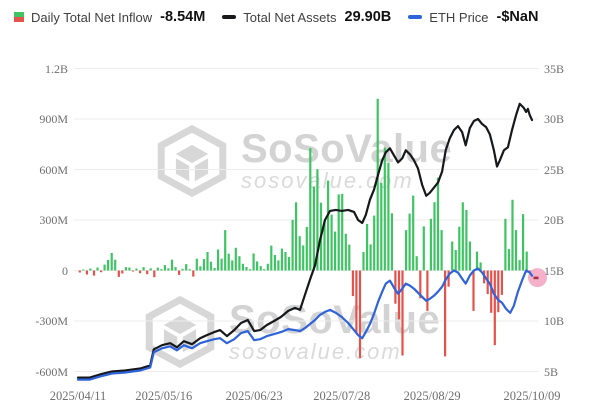 The height and width of the screenshot is (409, 606). I want to click on legend-item-daily-net-inflow: Daily Total Net Inflow -8.54M, so click(109, 17).